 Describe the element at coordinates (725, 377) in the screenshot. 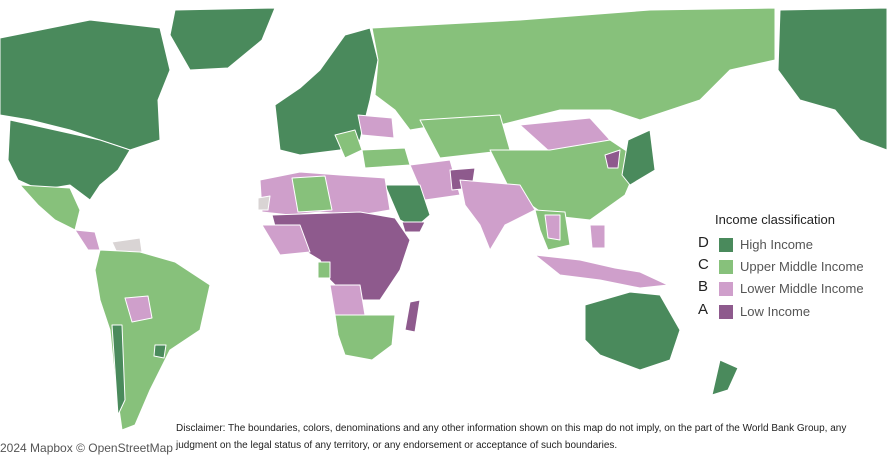

I see `region-new-zealand` at that location.